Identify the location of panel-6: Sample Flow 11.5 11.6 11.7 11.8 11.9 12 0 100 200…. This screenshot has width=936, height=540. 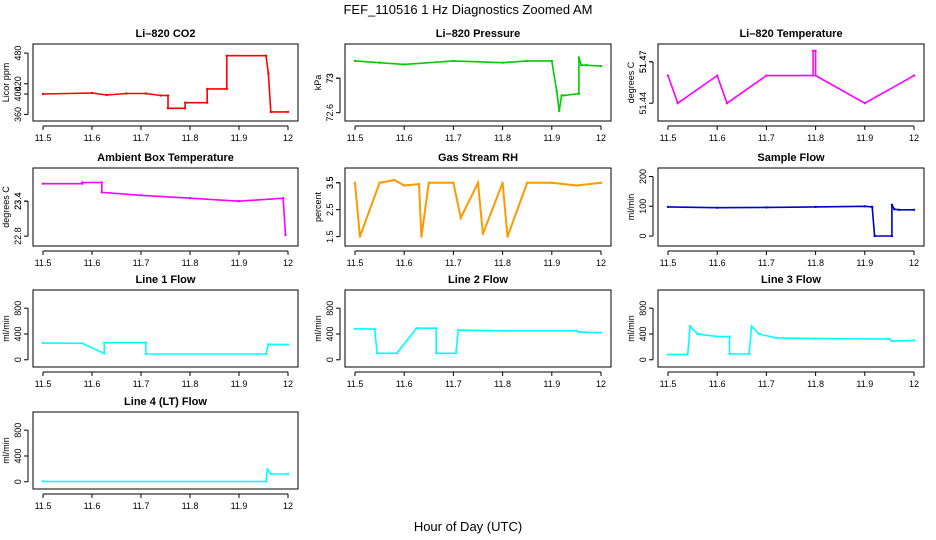
(775, 210).